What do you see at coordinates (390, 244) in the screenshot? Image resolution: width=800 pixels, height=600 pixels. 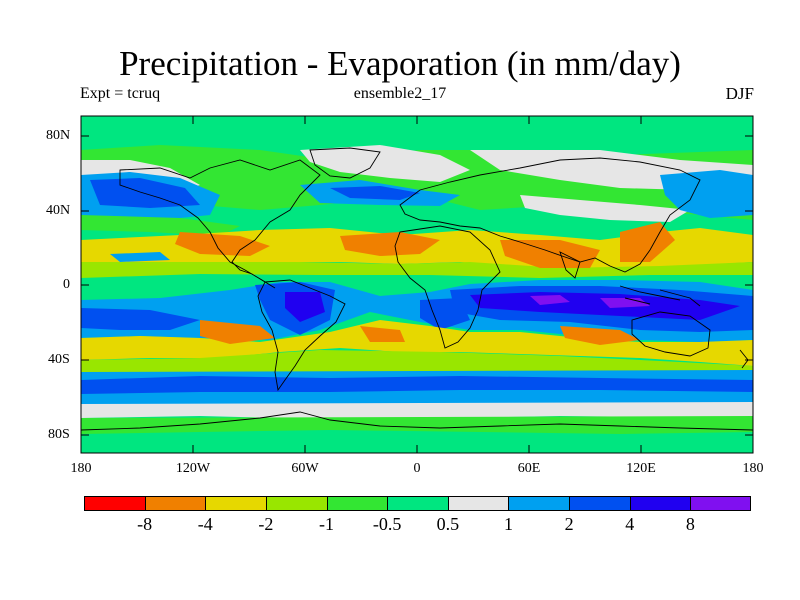 I see `field-atlantic-dry` at bounding box center [390, 244].